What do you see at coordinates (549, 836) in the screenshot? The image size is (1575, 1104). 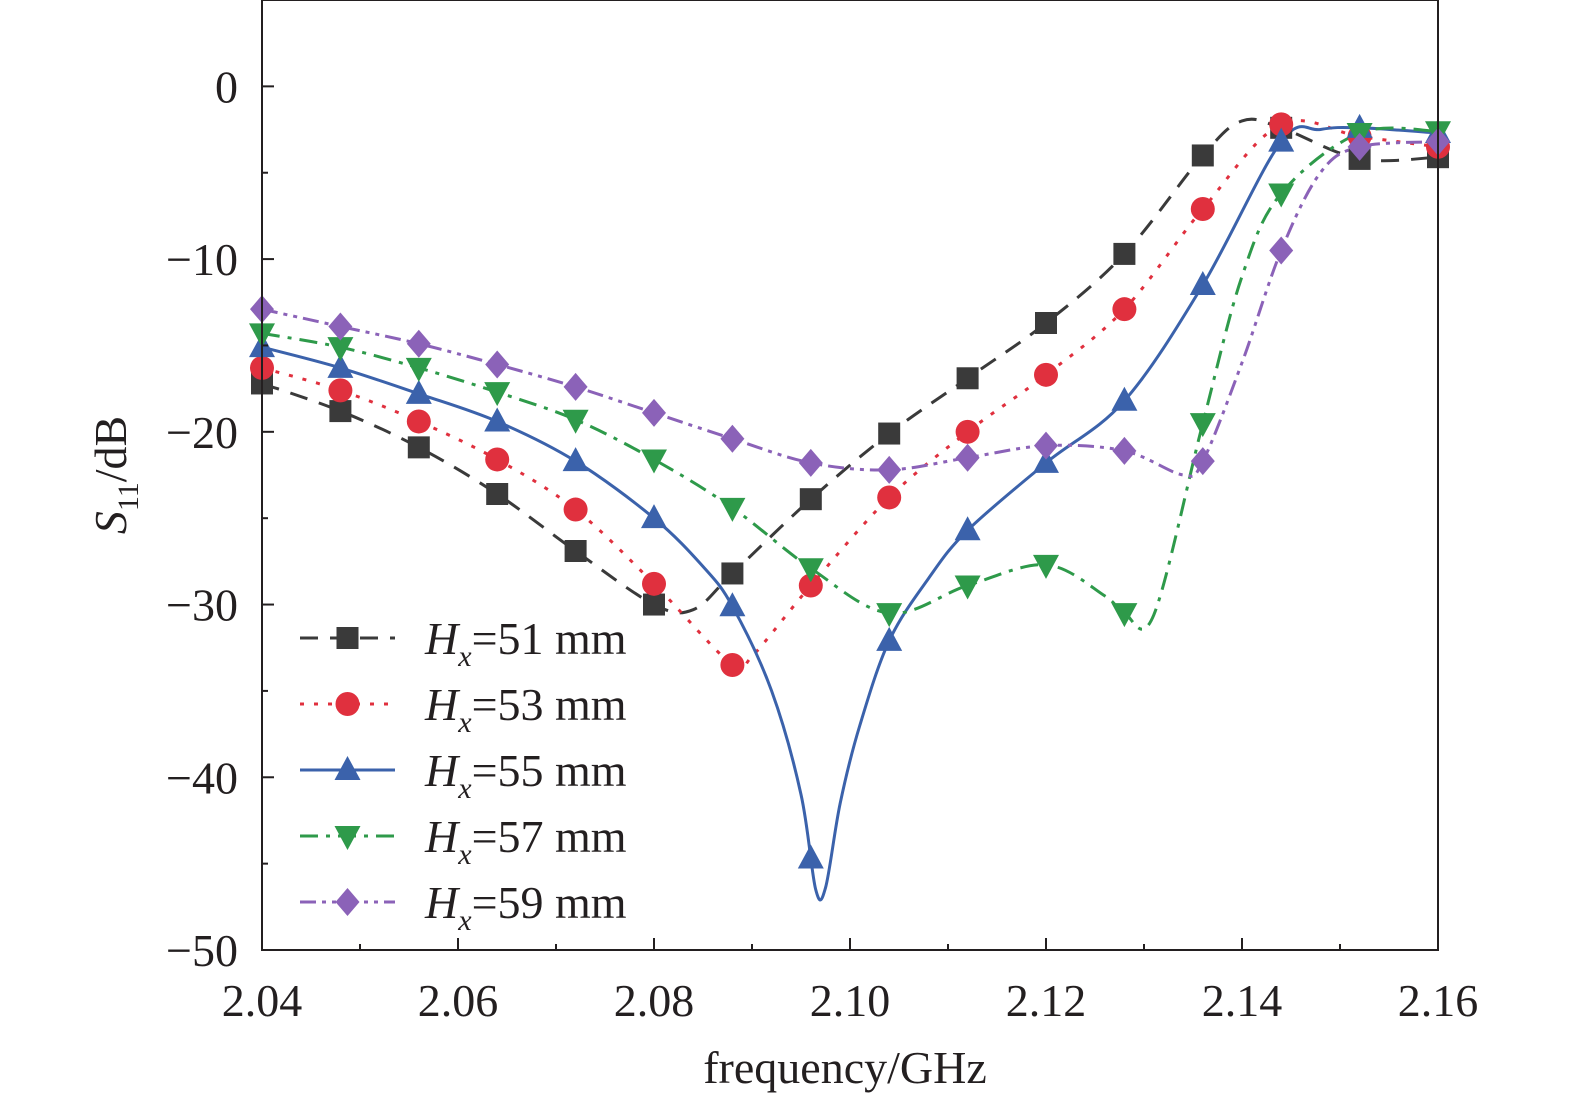 I see `legend-label-value: =57 mm` at bounding box center [549, 836].